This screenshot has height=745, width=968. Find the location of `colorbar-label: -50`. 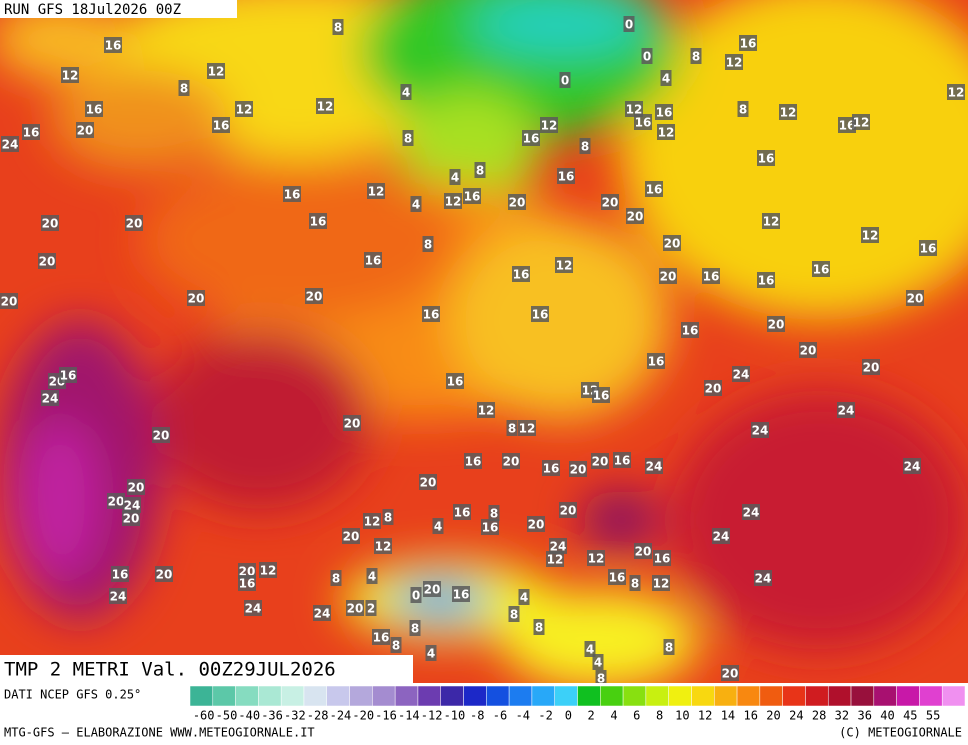

colorbar-label: -50 is located at coordinates (227, 716).